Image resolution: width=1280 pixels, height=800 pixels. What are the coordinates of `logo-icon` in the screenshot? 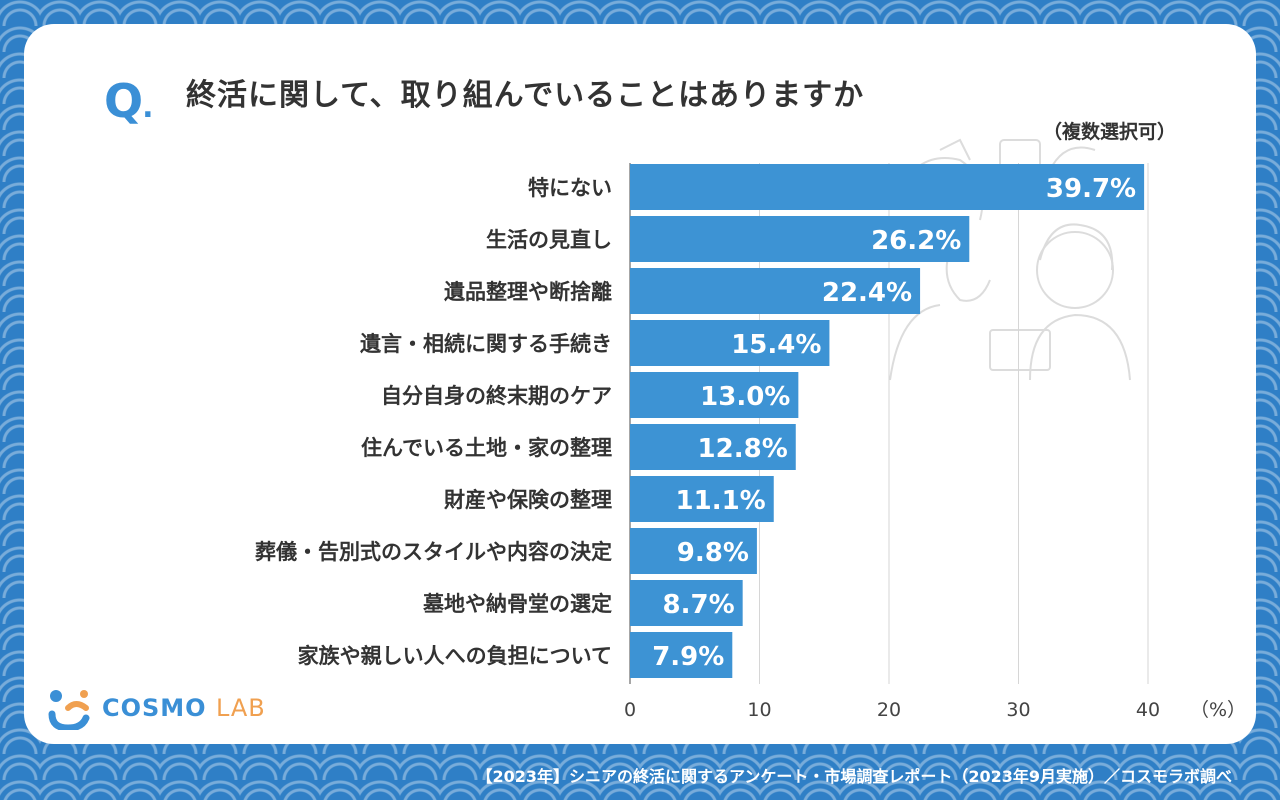 It's located at (69, 710).